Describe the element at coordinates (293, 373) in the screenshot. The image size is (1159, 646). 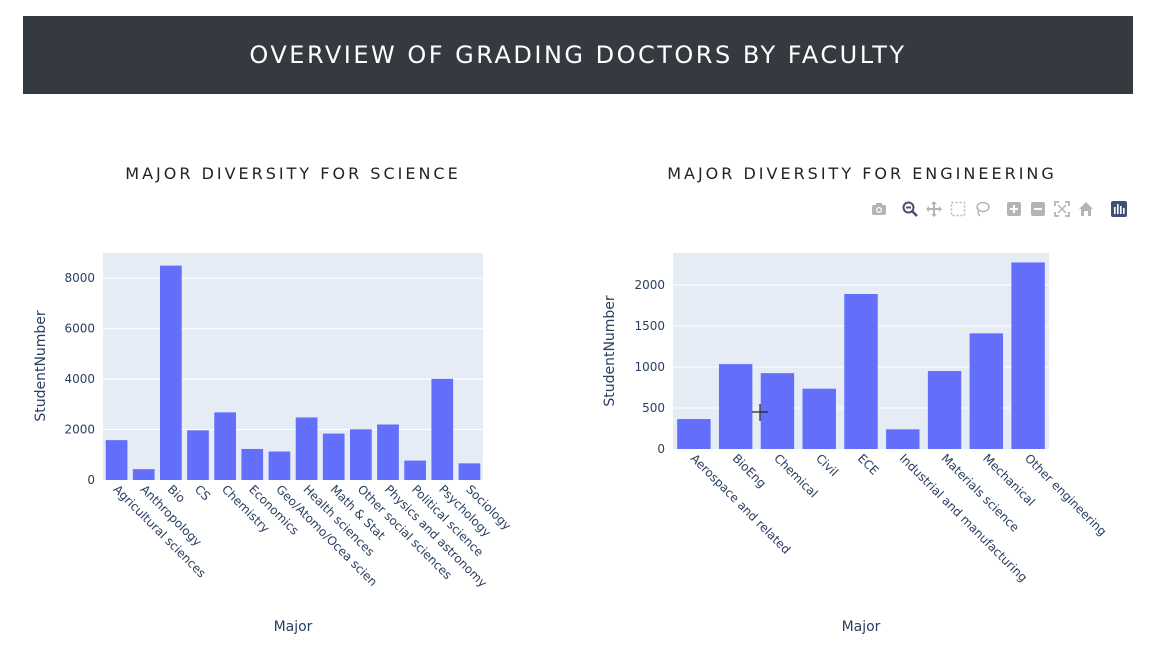
I see `science-bars` at that location.